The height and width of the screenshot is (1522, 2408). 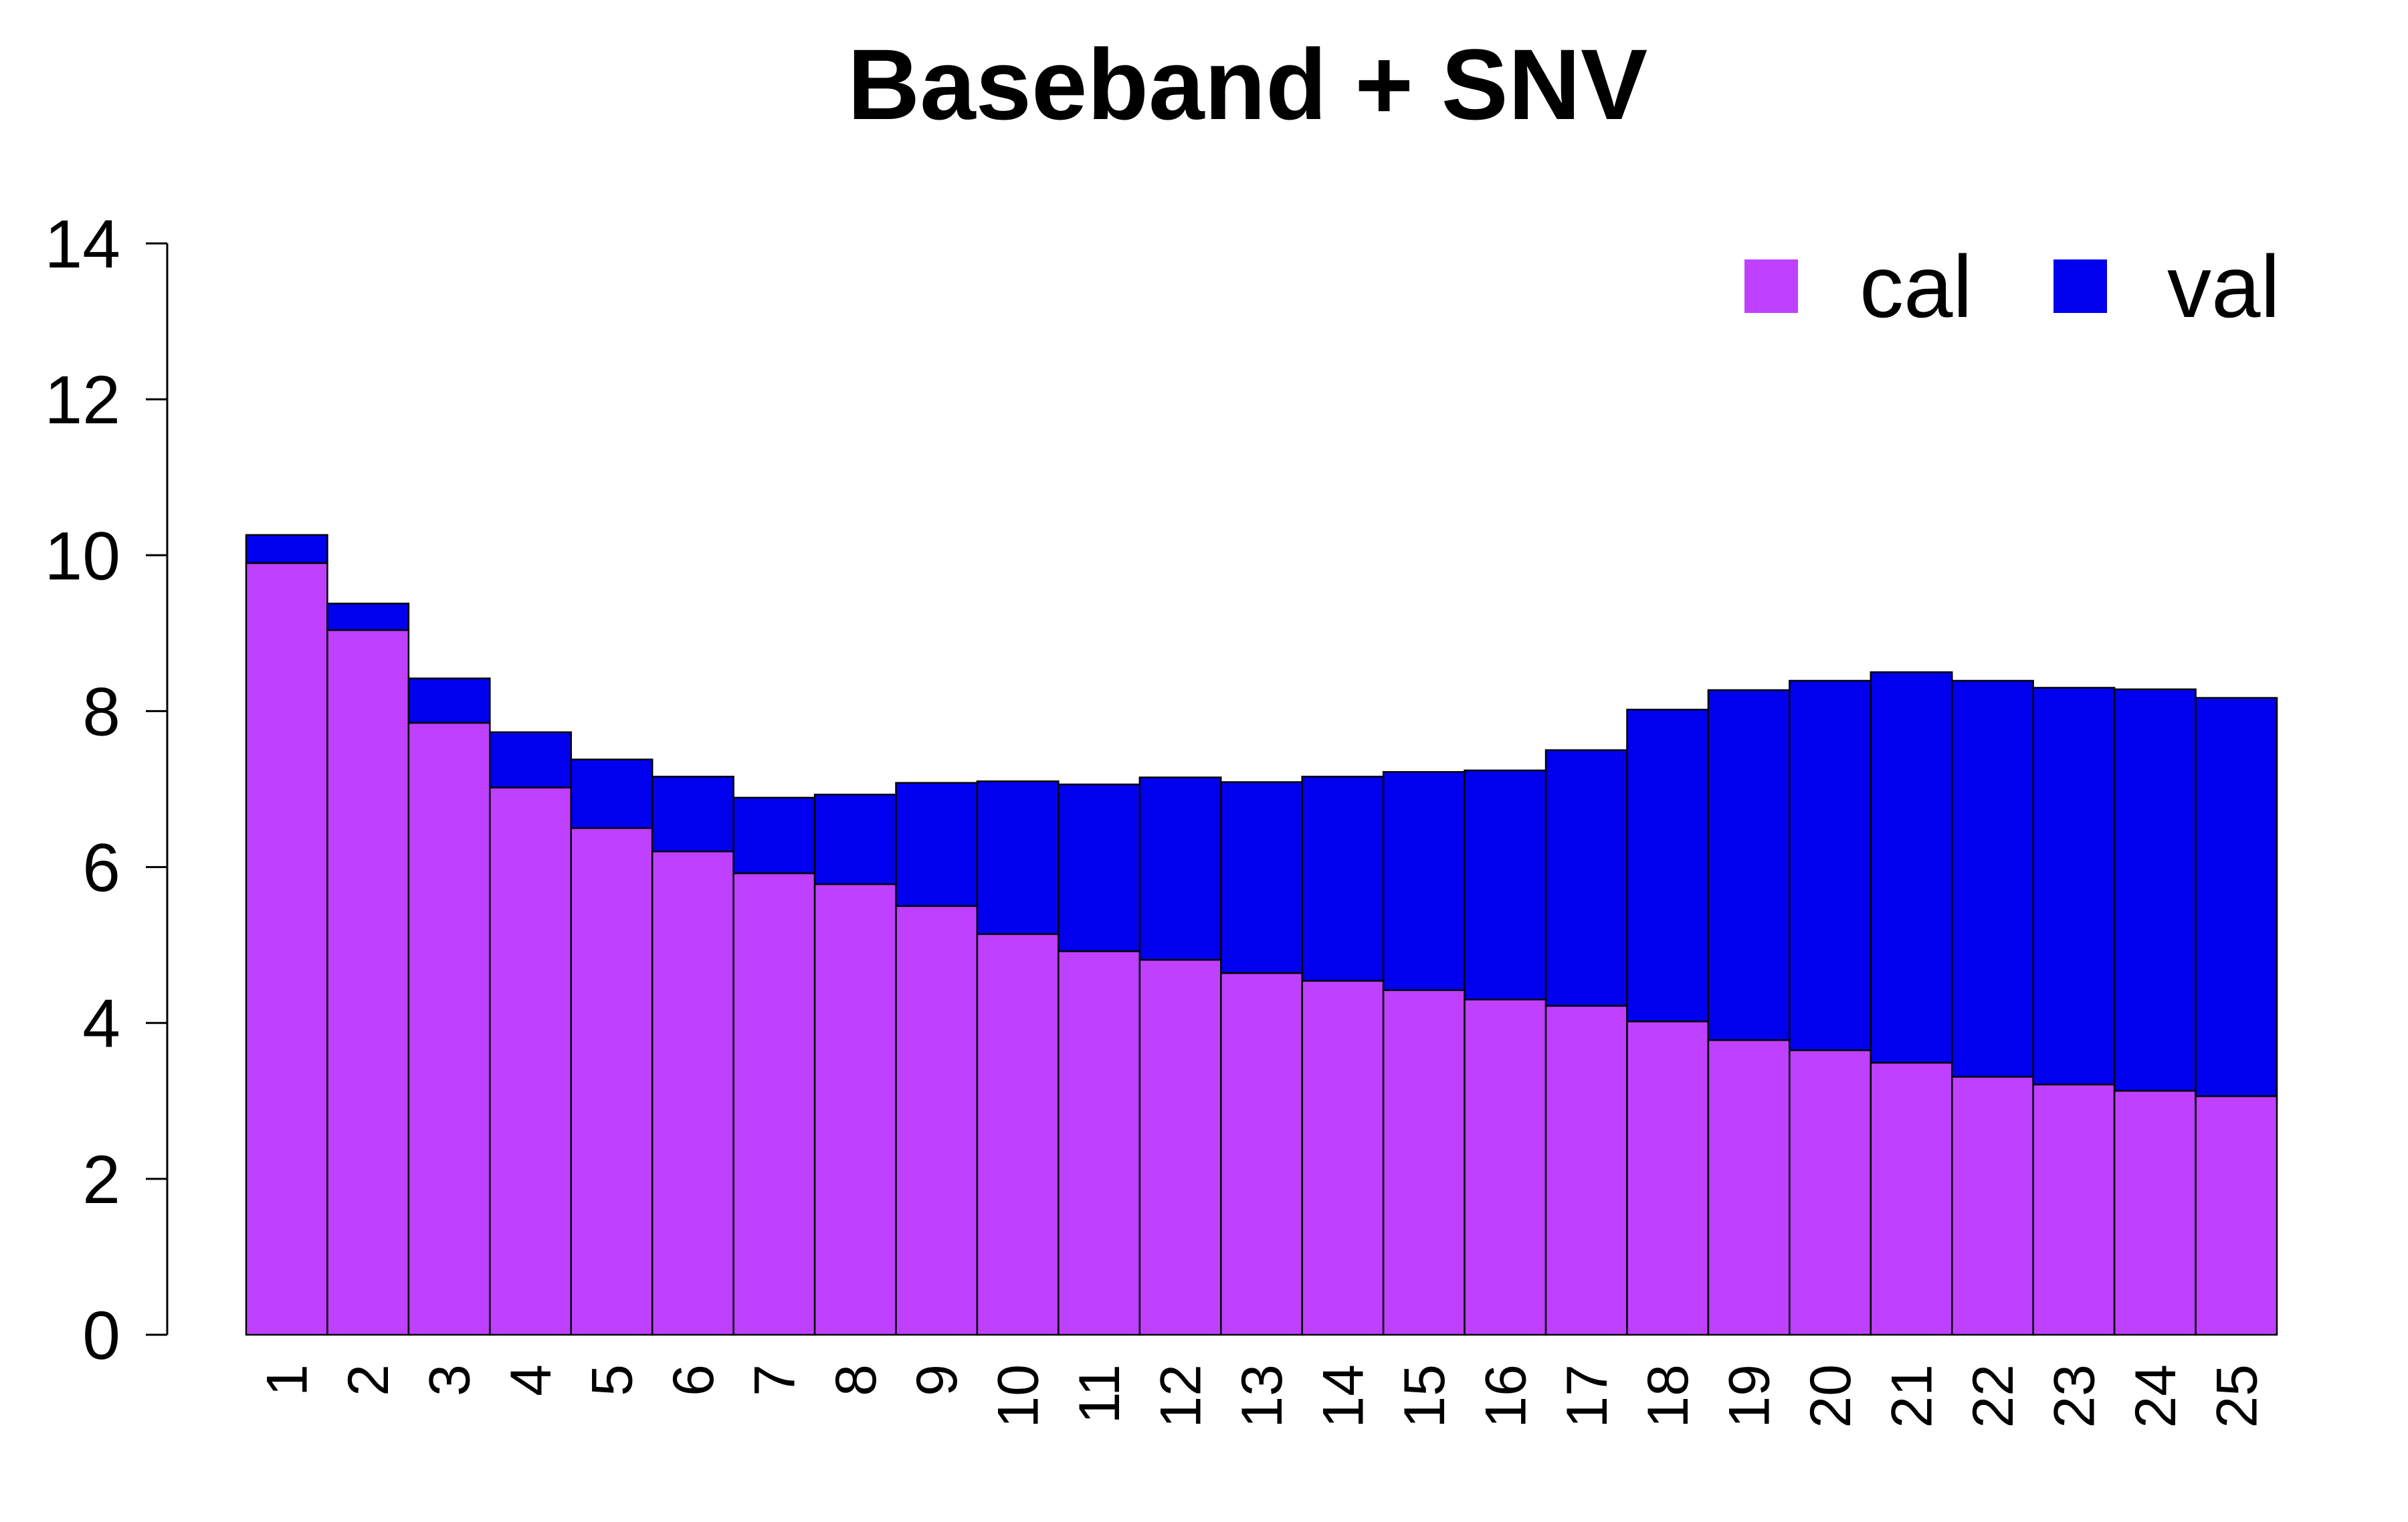 I want to click on x-tick-label: 19, so click(x=1750, y=1396).